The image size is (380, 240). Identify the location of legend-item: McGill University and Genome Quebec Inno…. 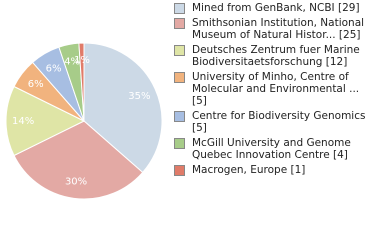
(274, 149).